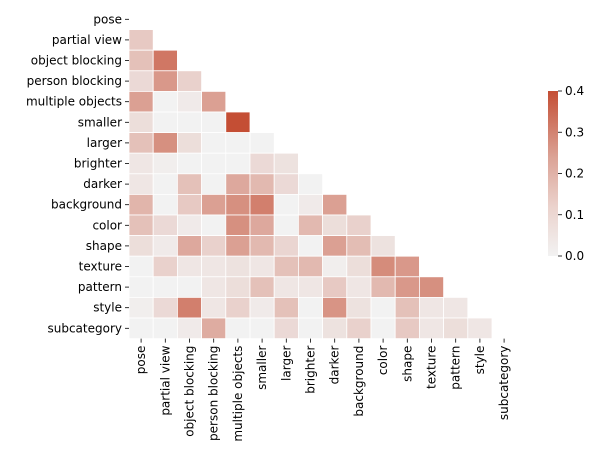  What do you see at coordinates (104, 246) in the screenshot?
I see `y-tick-label: shape` at bounding box center [104, 246].